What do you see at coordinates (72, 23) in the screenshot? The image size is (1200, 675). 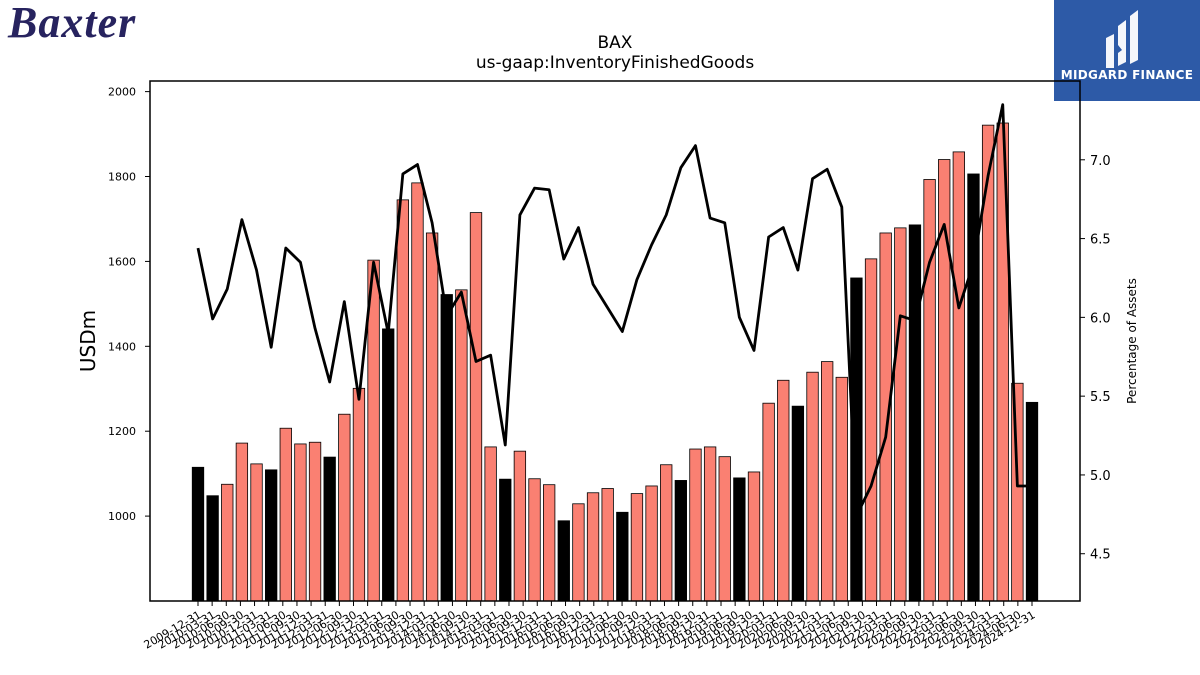 I see `company-logo: Baxter` at bounding box center [72, 23].